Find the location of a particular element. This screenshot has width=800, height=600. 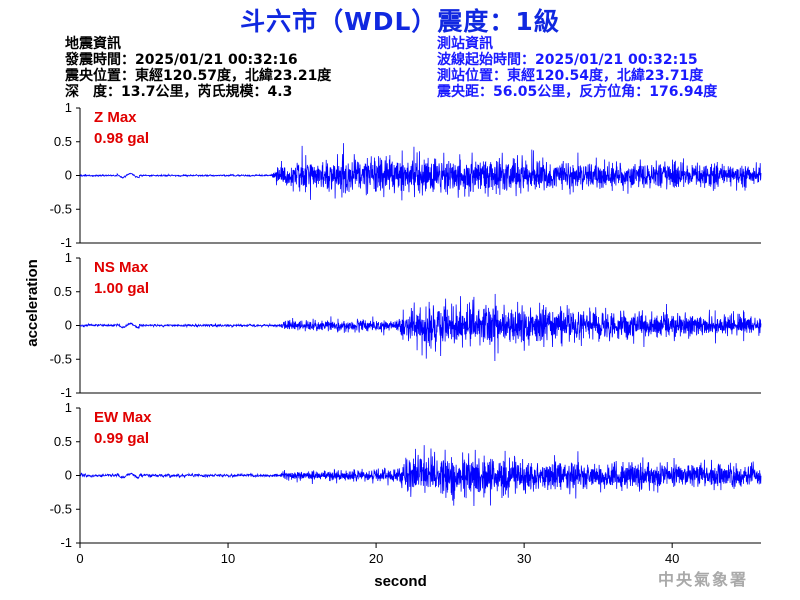

quake-depth-magnitude: 深 度：13.7公里，芮氏規模：4.3 is located at coordinates (179, 92).